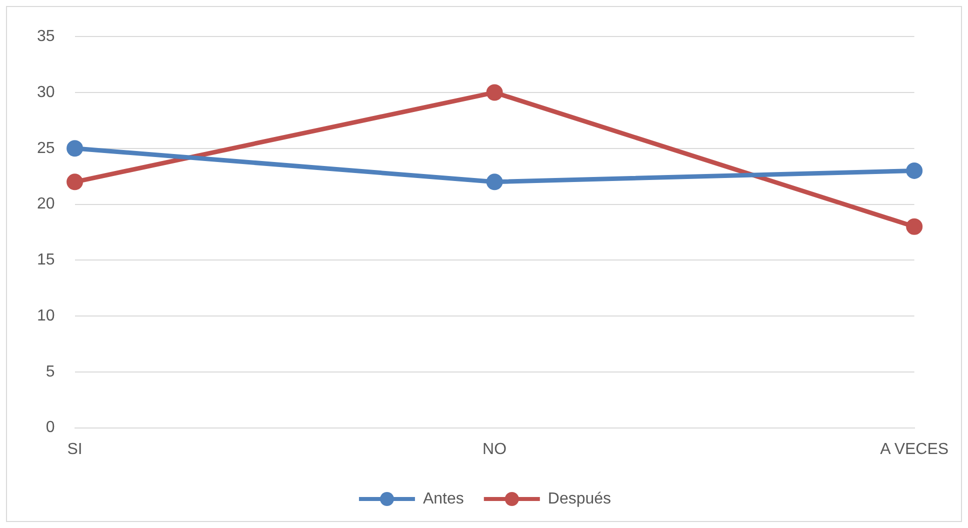  Describe the element at coordinates (46, 37) in the screenshot. I see `y-tick-label: 35` at that location.